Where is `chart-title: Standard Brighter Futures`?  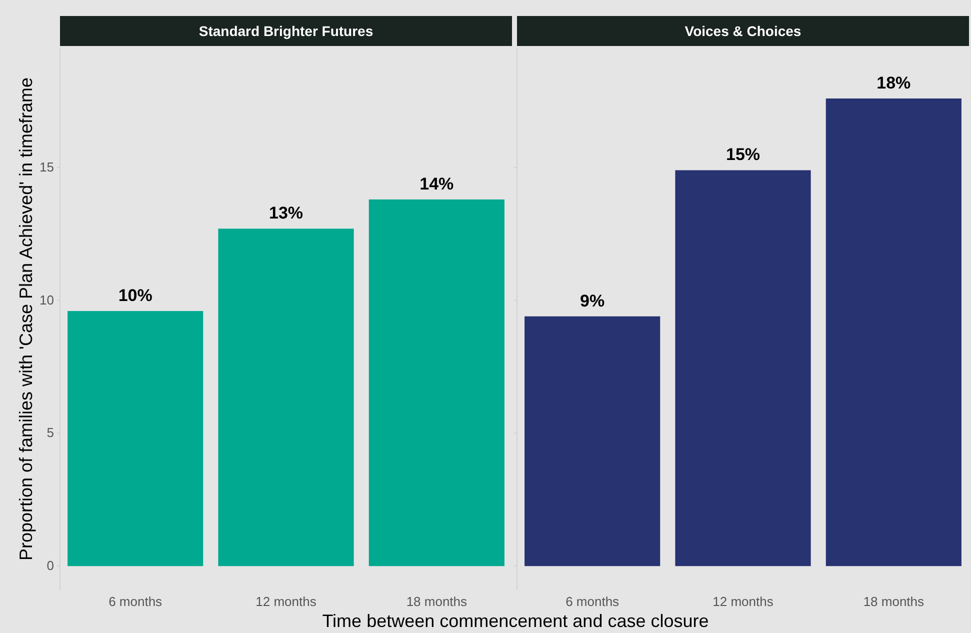 chart-title: Standard Brighter Futures is located at coordinates (286, 31).